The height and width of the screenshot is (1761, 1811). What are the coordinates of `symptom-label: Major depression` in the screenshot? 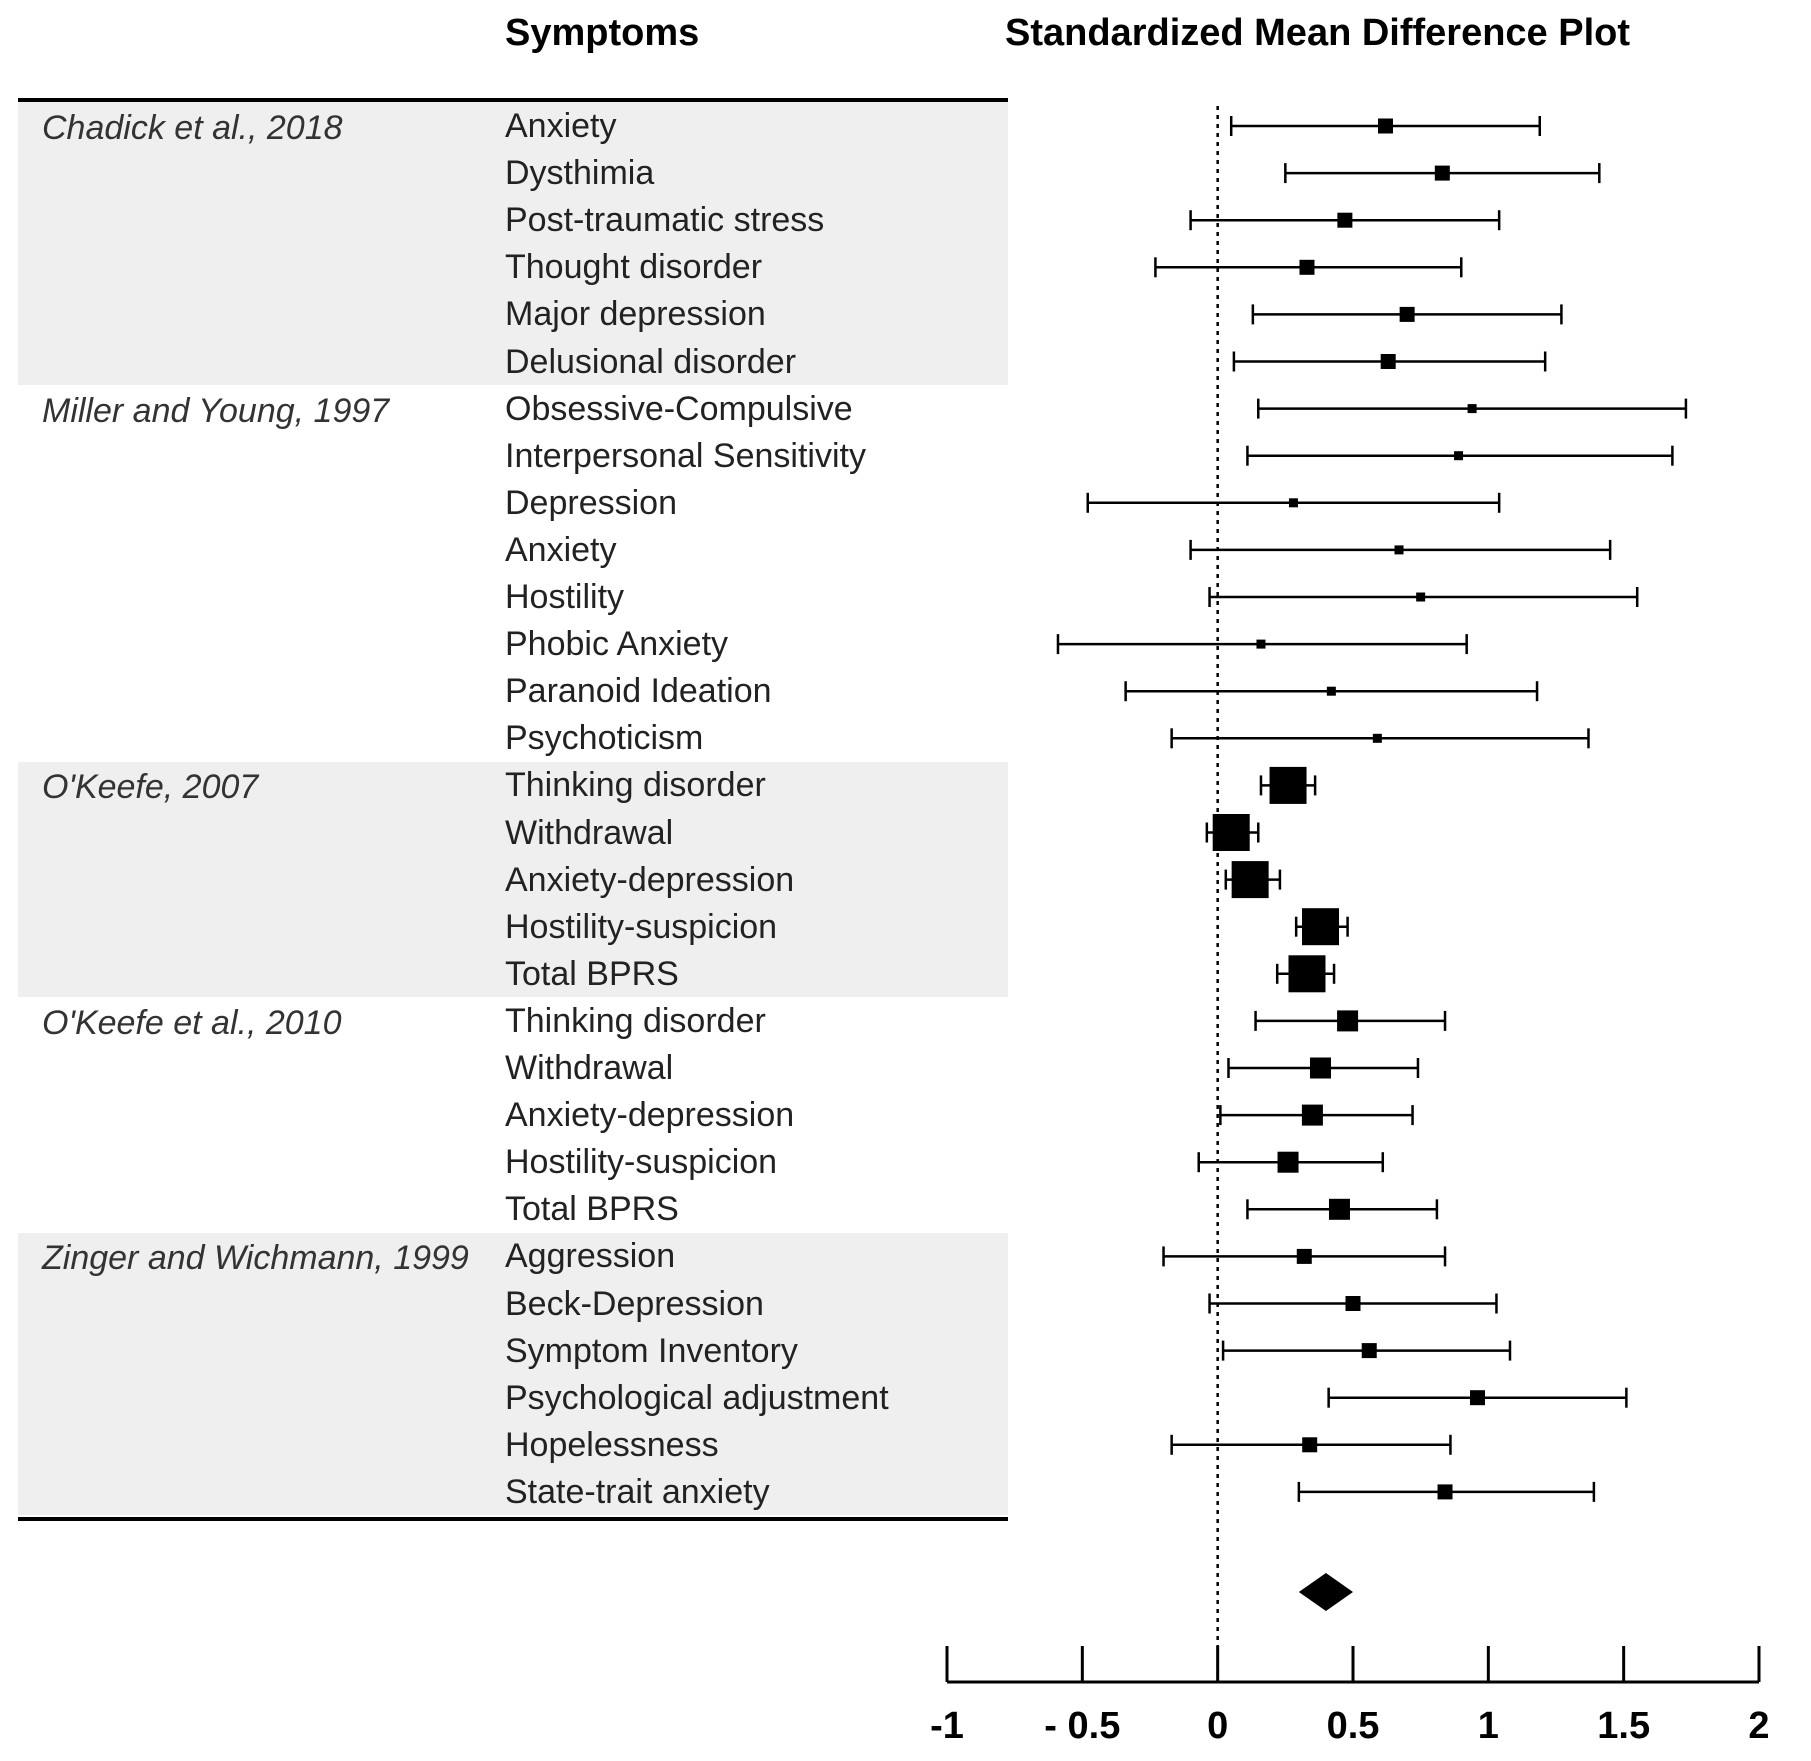 It's located at (635, 314).